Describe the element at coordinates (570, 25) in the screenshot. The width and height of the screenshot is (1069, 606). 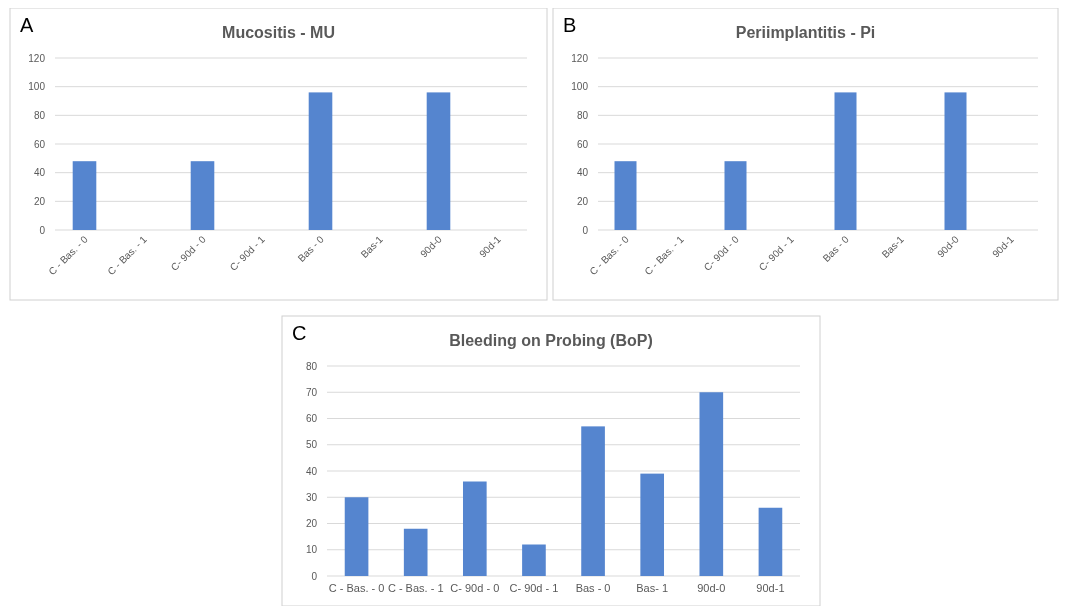
I see `text: B` at that location.